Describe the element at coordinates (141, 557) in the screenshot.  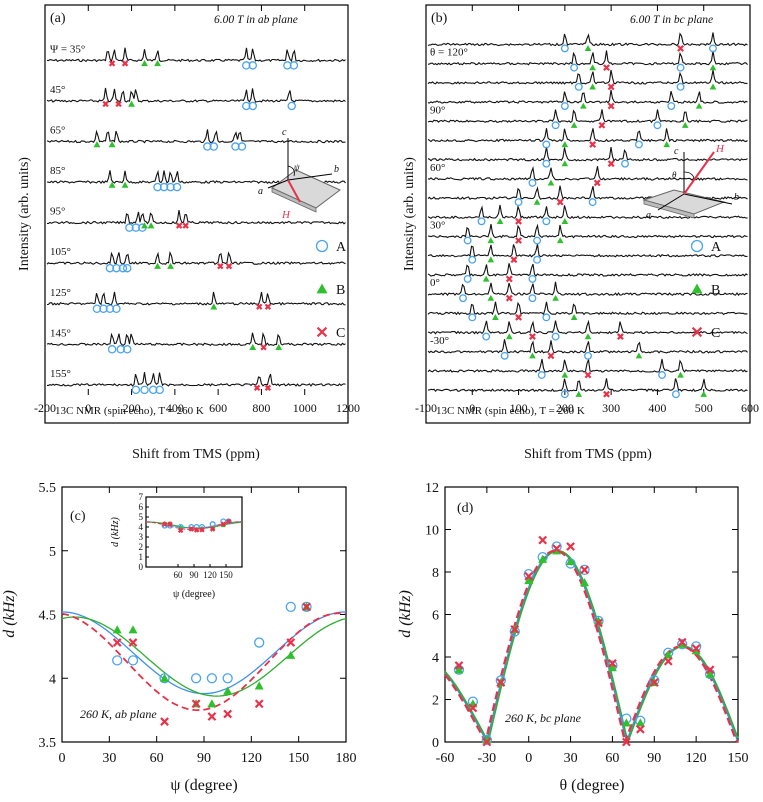
I see `inset-y-tick-label: 1` at that location.